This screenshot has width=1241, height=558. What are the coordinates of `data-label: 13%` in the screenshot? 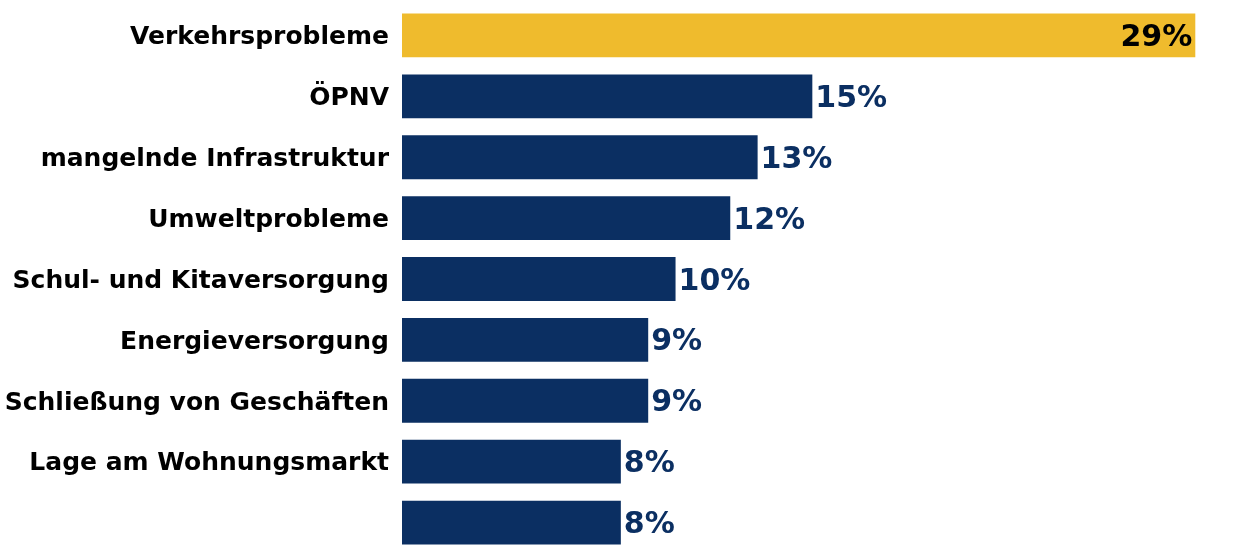 It's located at (796, 157).